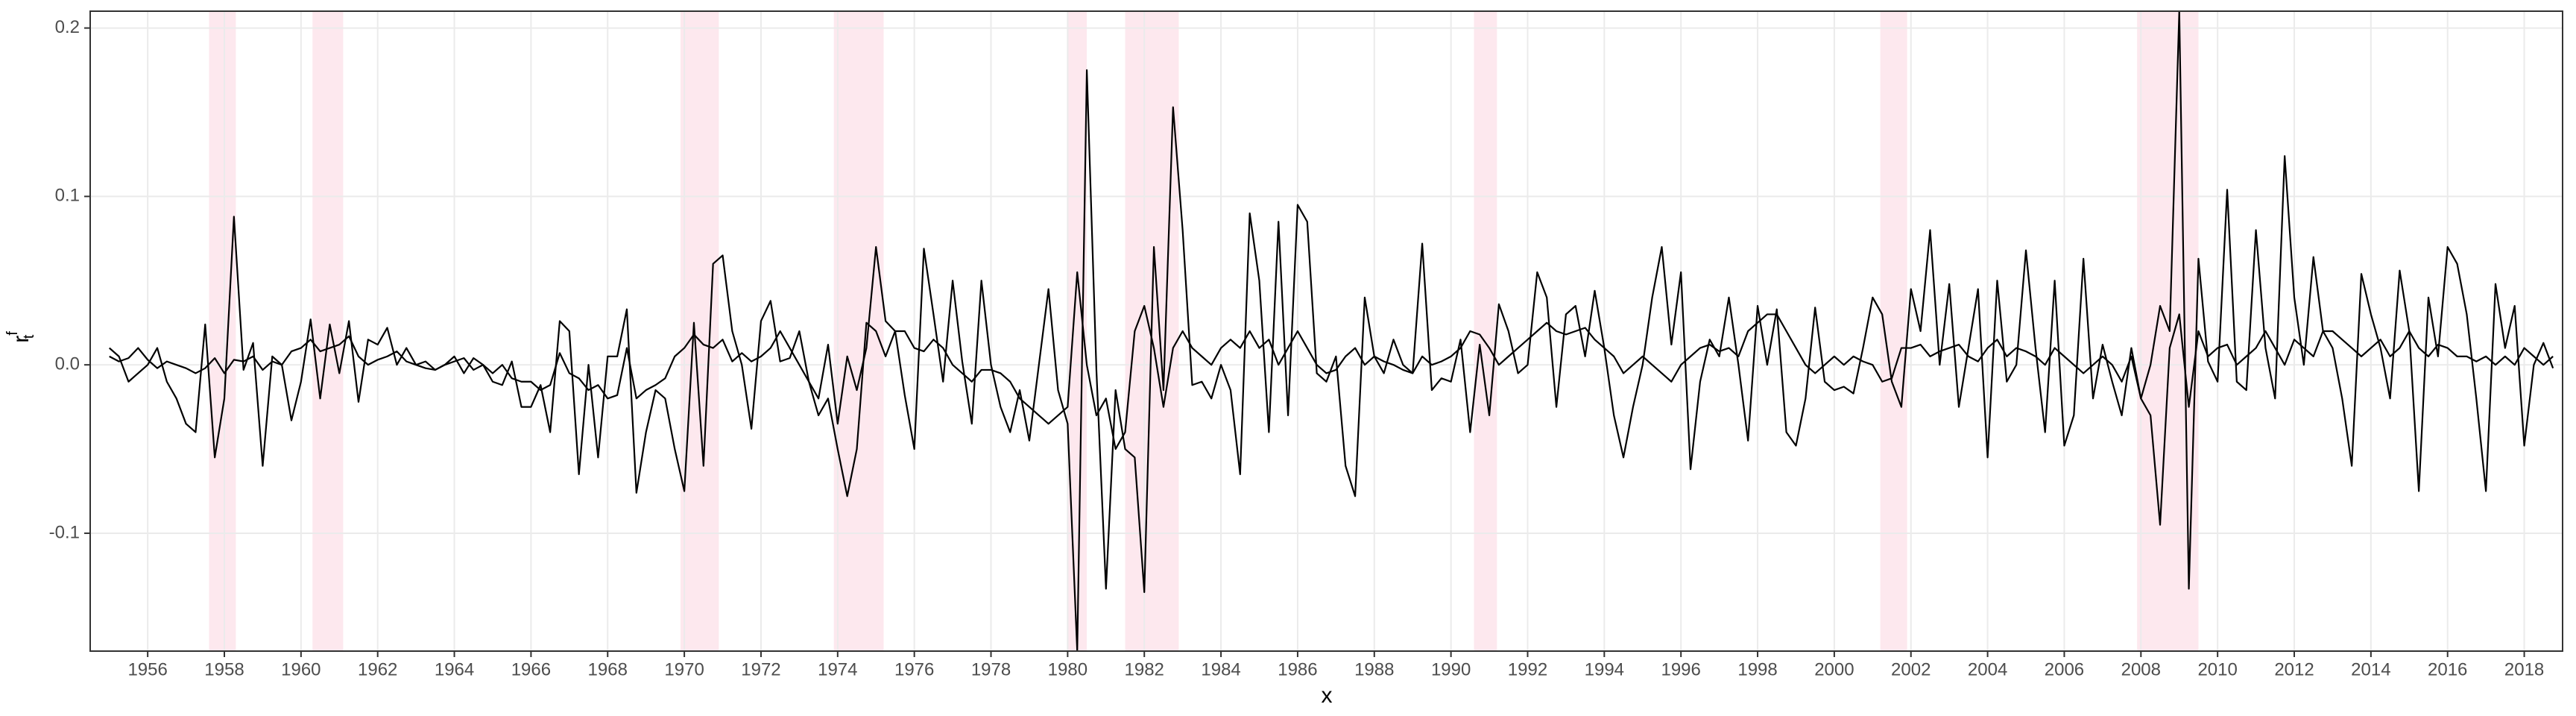  What do you see at coordinates (1604, 669) in the screenshot?
I see `x-tick-label: 1994` at bounding box center [1604, 669].